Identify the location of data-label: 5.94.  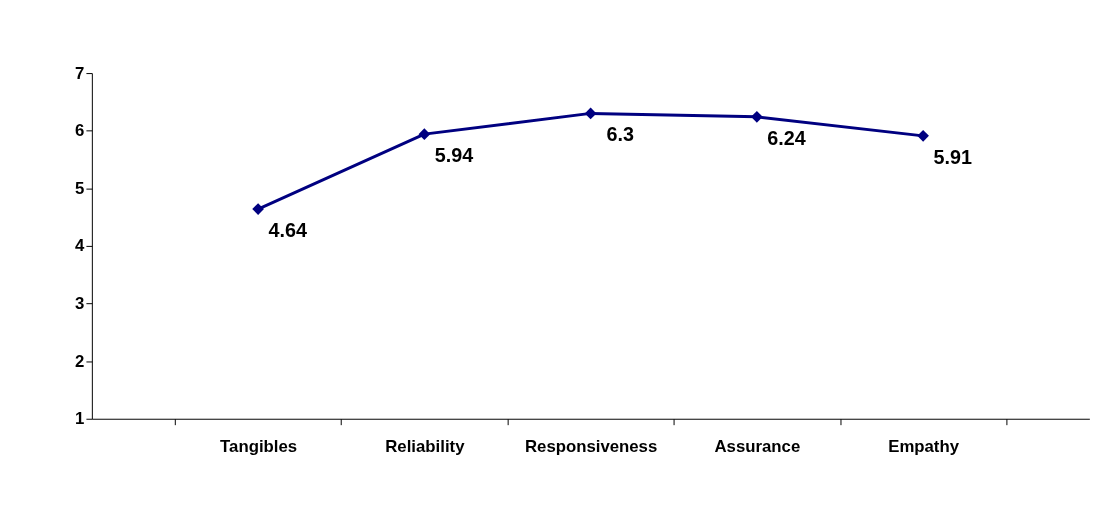
(454, 154).